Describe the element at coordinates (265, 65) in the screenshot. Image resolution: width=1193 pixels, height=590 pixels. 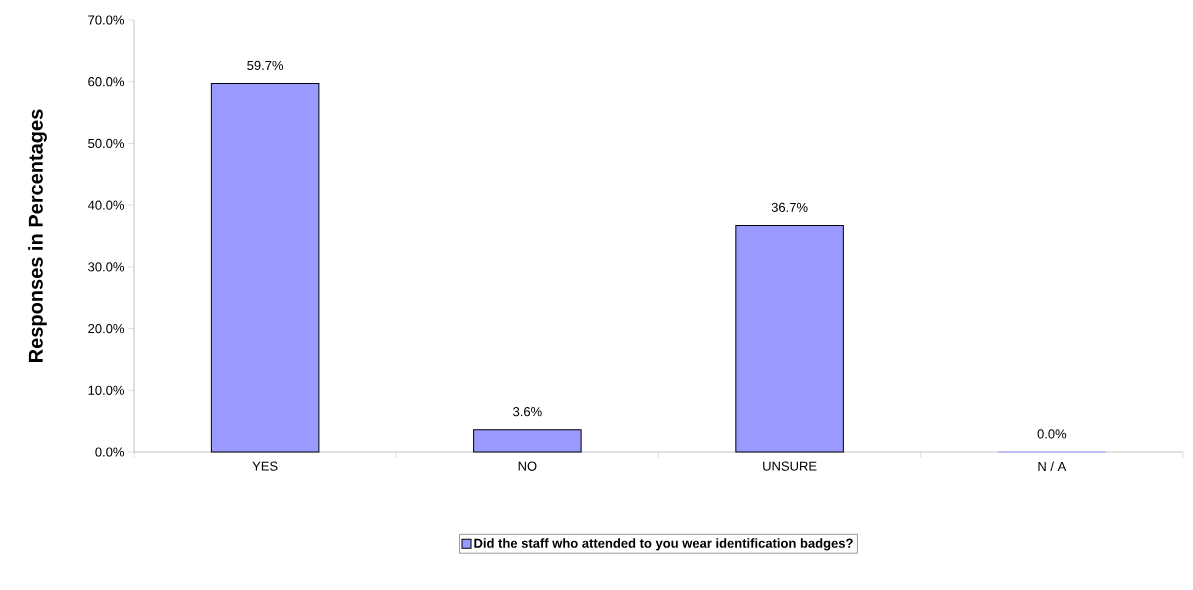
I see `data-label: 59.7%` at that location.